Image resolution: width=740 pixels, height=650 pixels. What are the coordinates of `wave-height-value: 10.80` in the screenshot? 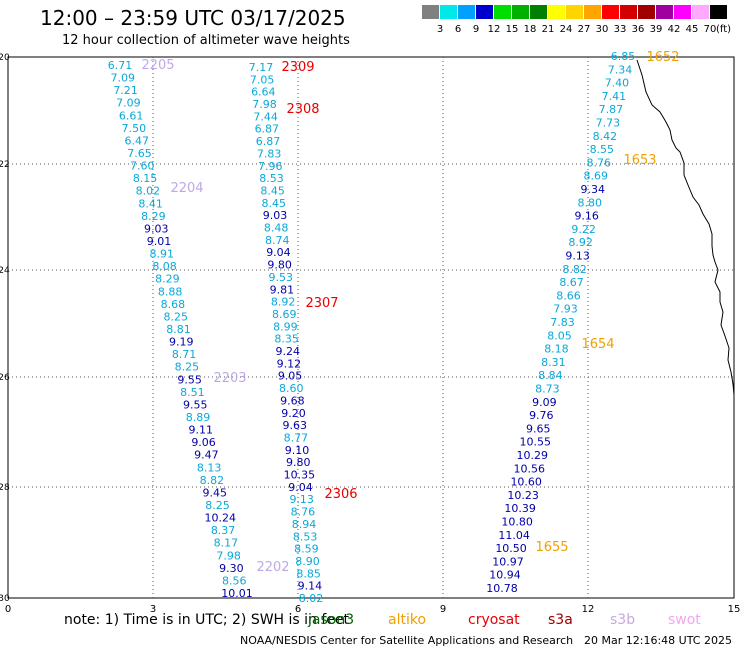 It's located at (517, 522).